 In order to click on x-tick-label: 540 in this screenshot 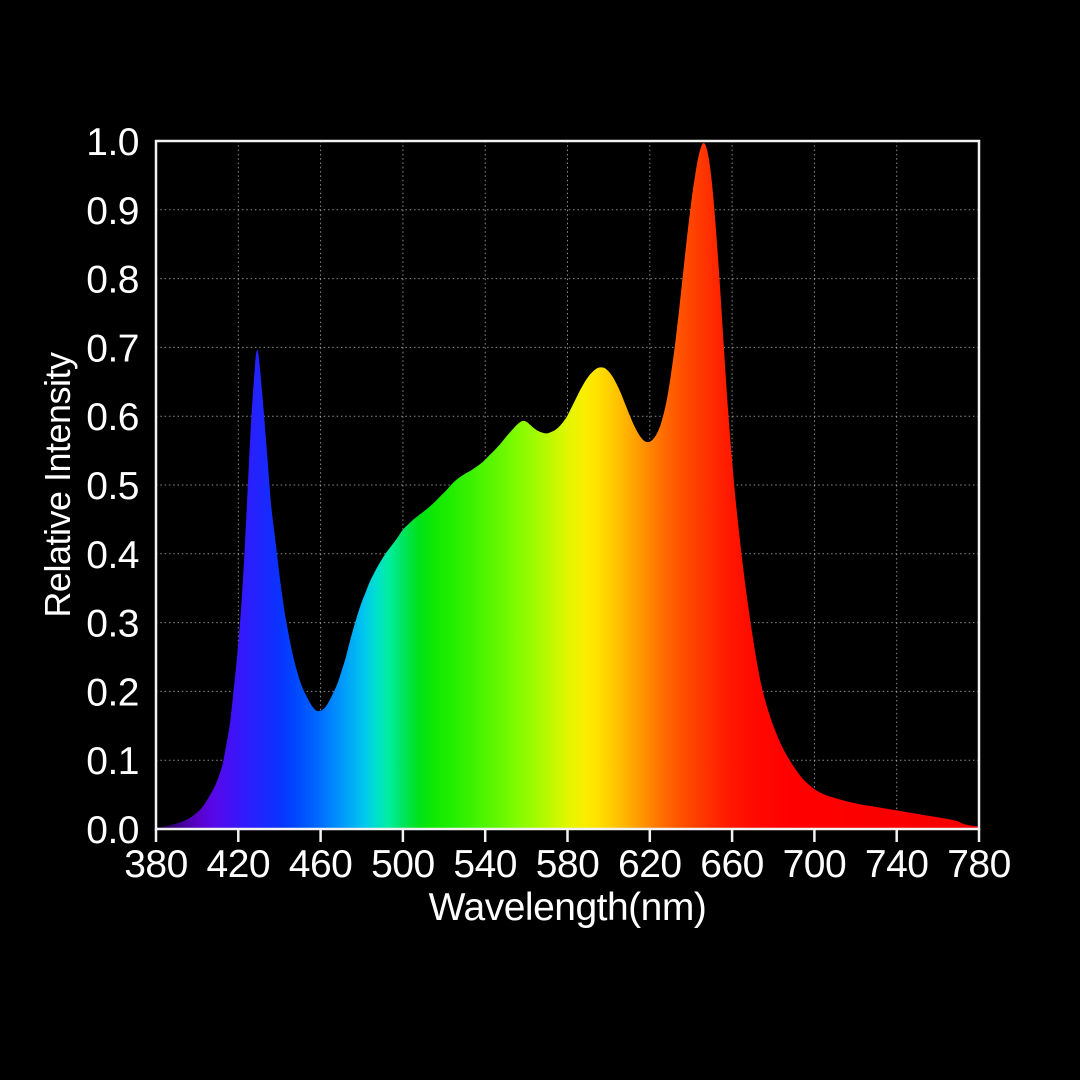, I will do `click(485, 864)`.